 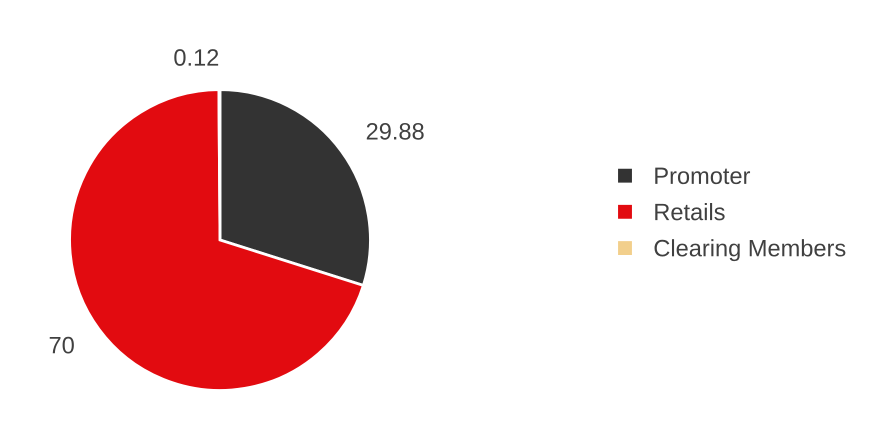 What do you see at coordinates (702, 176) in the screenshot?
I see `legend-label: Promoter` at bounding box center [702, 176].